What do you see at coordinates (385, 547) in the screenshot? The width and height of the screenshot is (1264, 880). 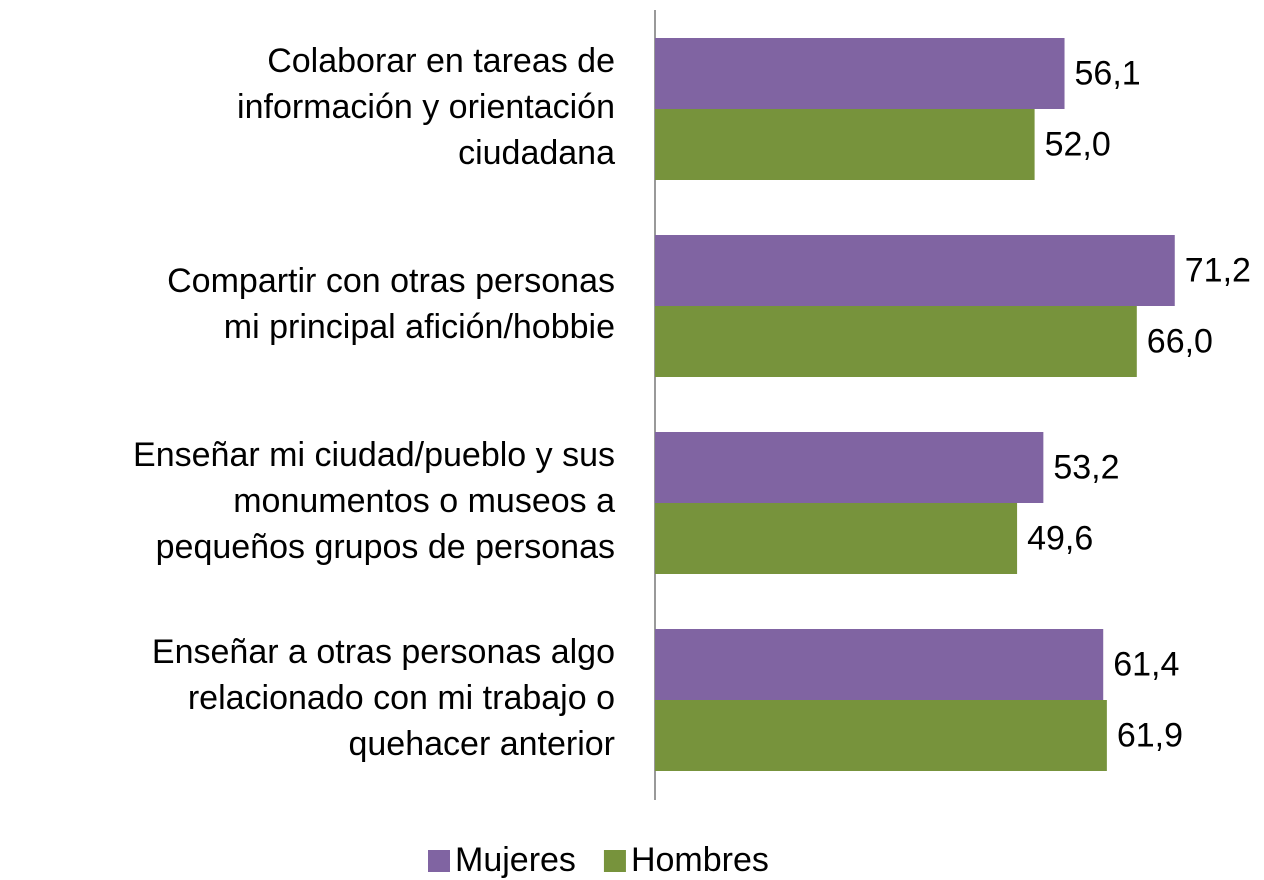 I see `category-label: pequeños grupos de personas` at bounding box center [385, 547].